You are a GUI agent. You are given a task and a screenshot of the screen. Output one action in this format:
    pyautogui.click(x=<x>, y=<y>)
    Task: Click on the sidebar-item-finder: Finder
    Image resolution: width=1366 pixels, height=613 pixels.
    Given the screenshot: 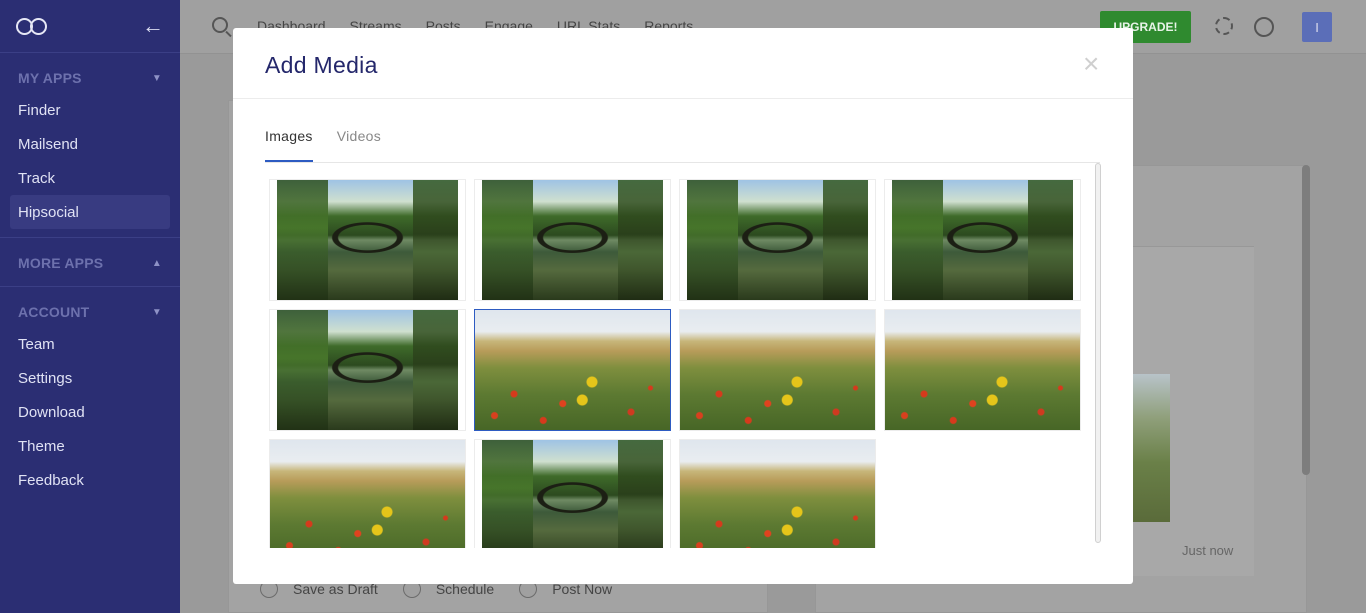 What is the action you would take?
    pyautogui.click(x=39, y=110)
    